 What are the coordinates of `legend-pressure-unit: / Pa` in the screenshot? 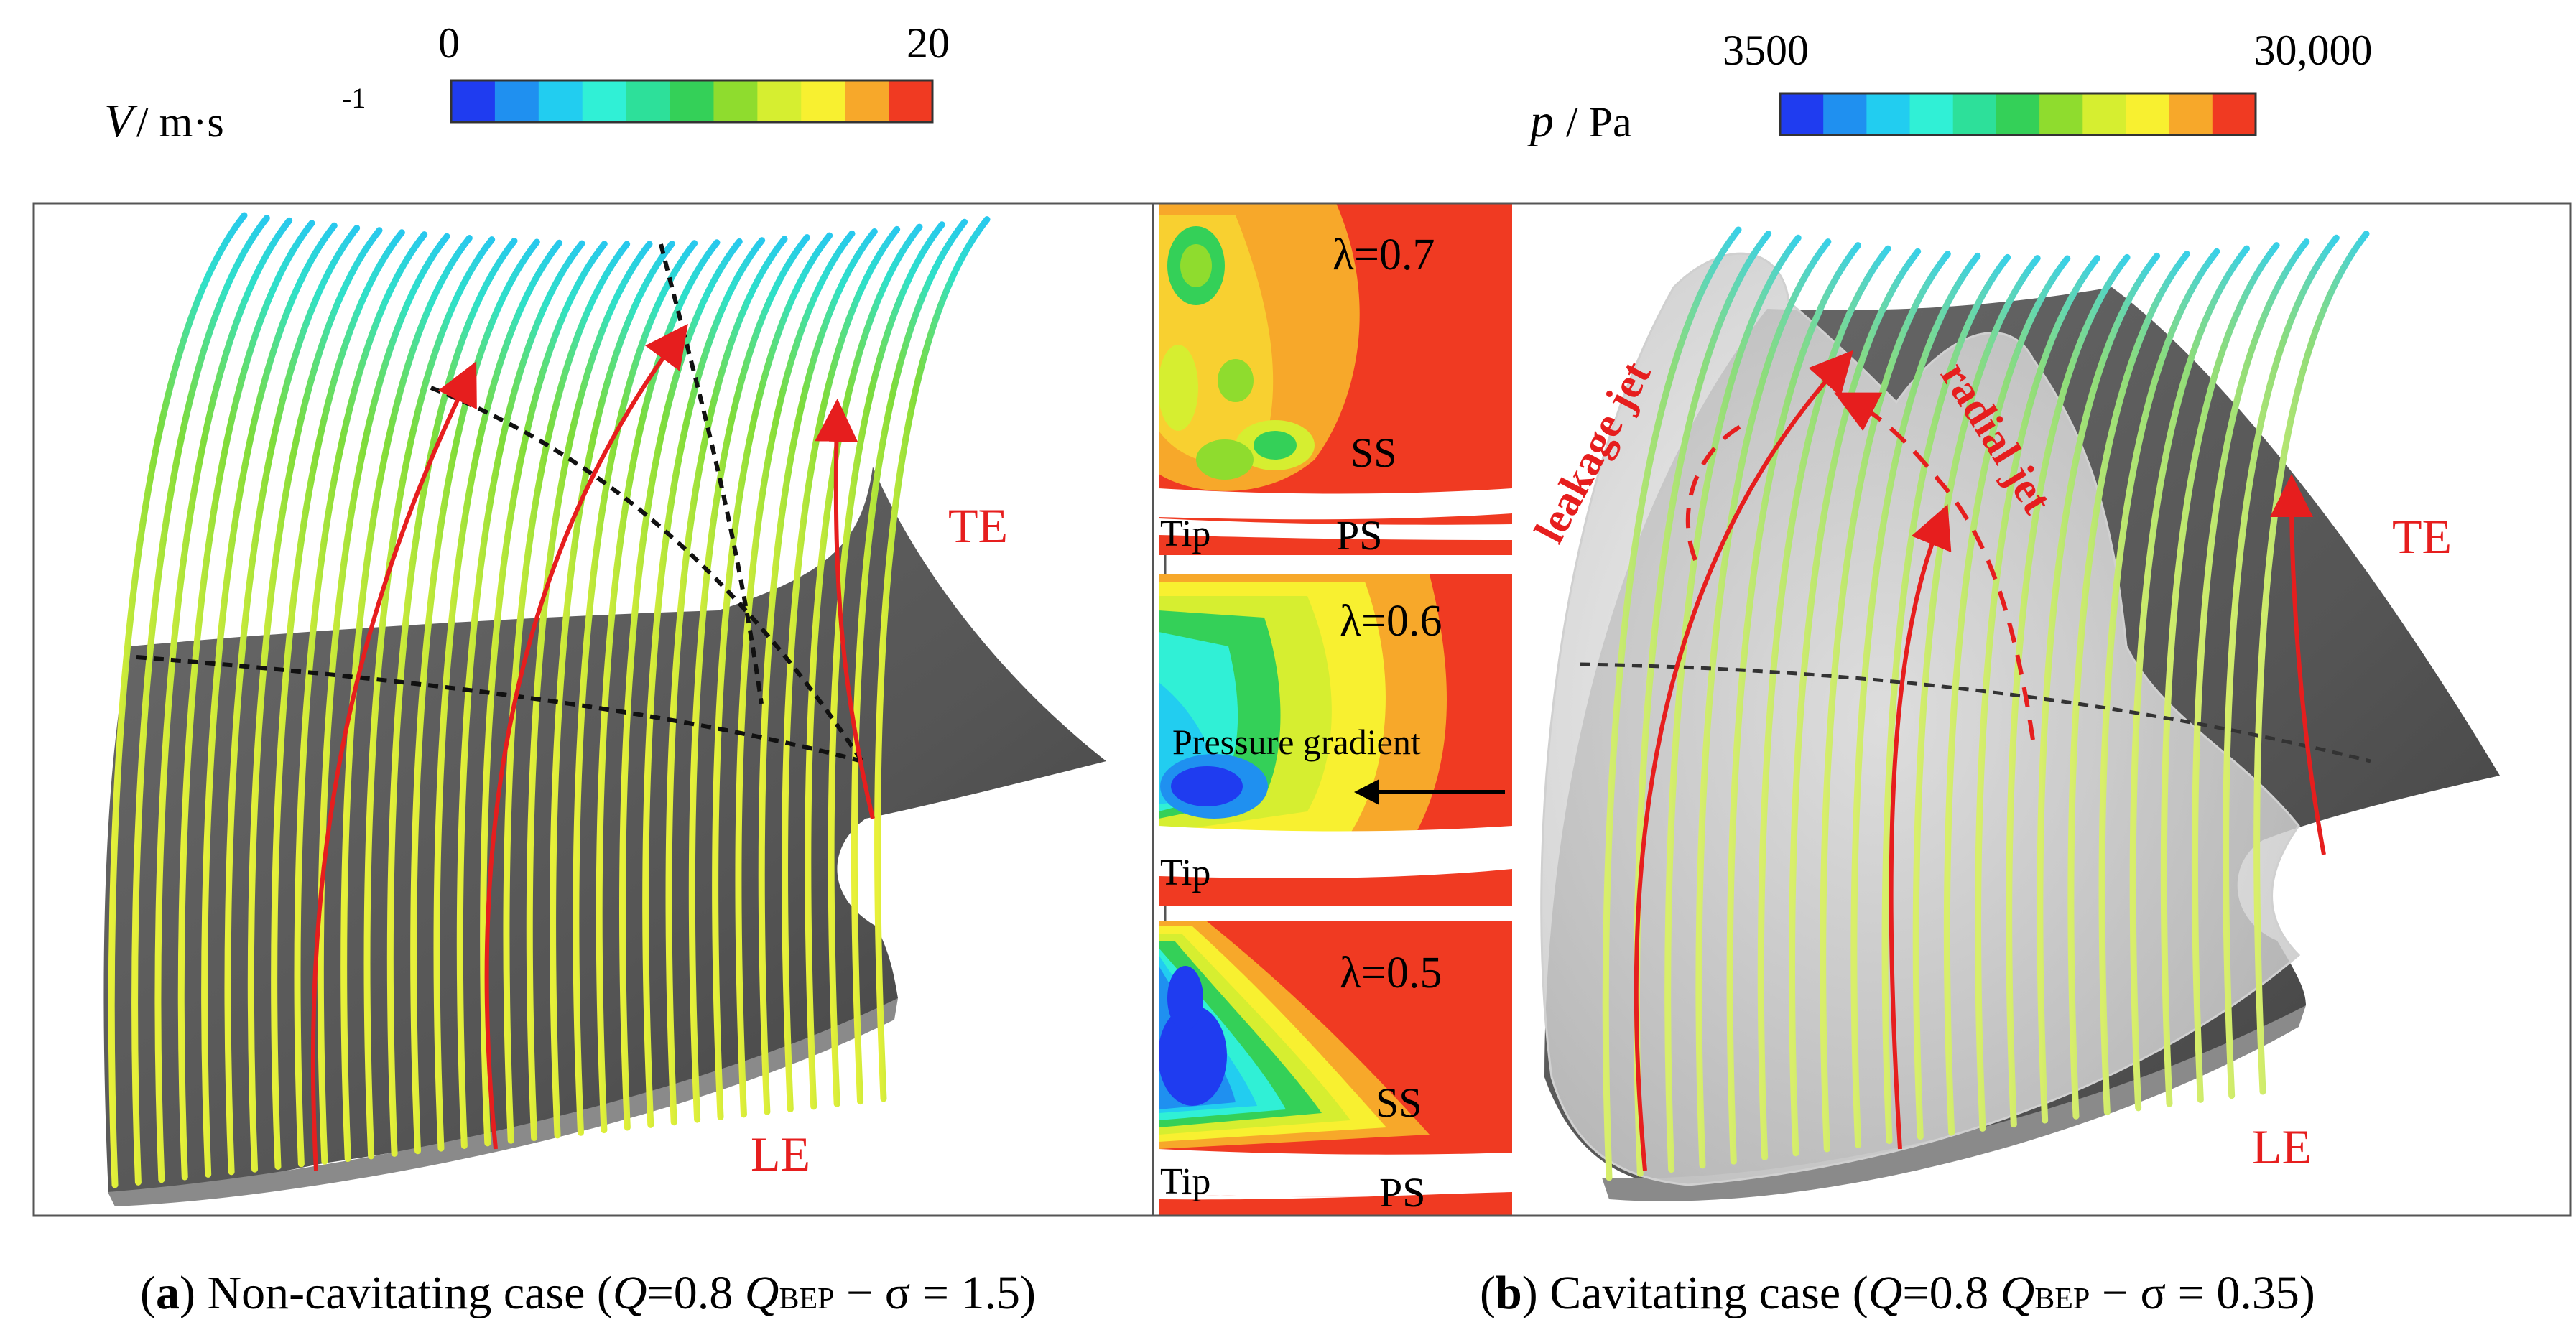 It's located at (1599, 122).